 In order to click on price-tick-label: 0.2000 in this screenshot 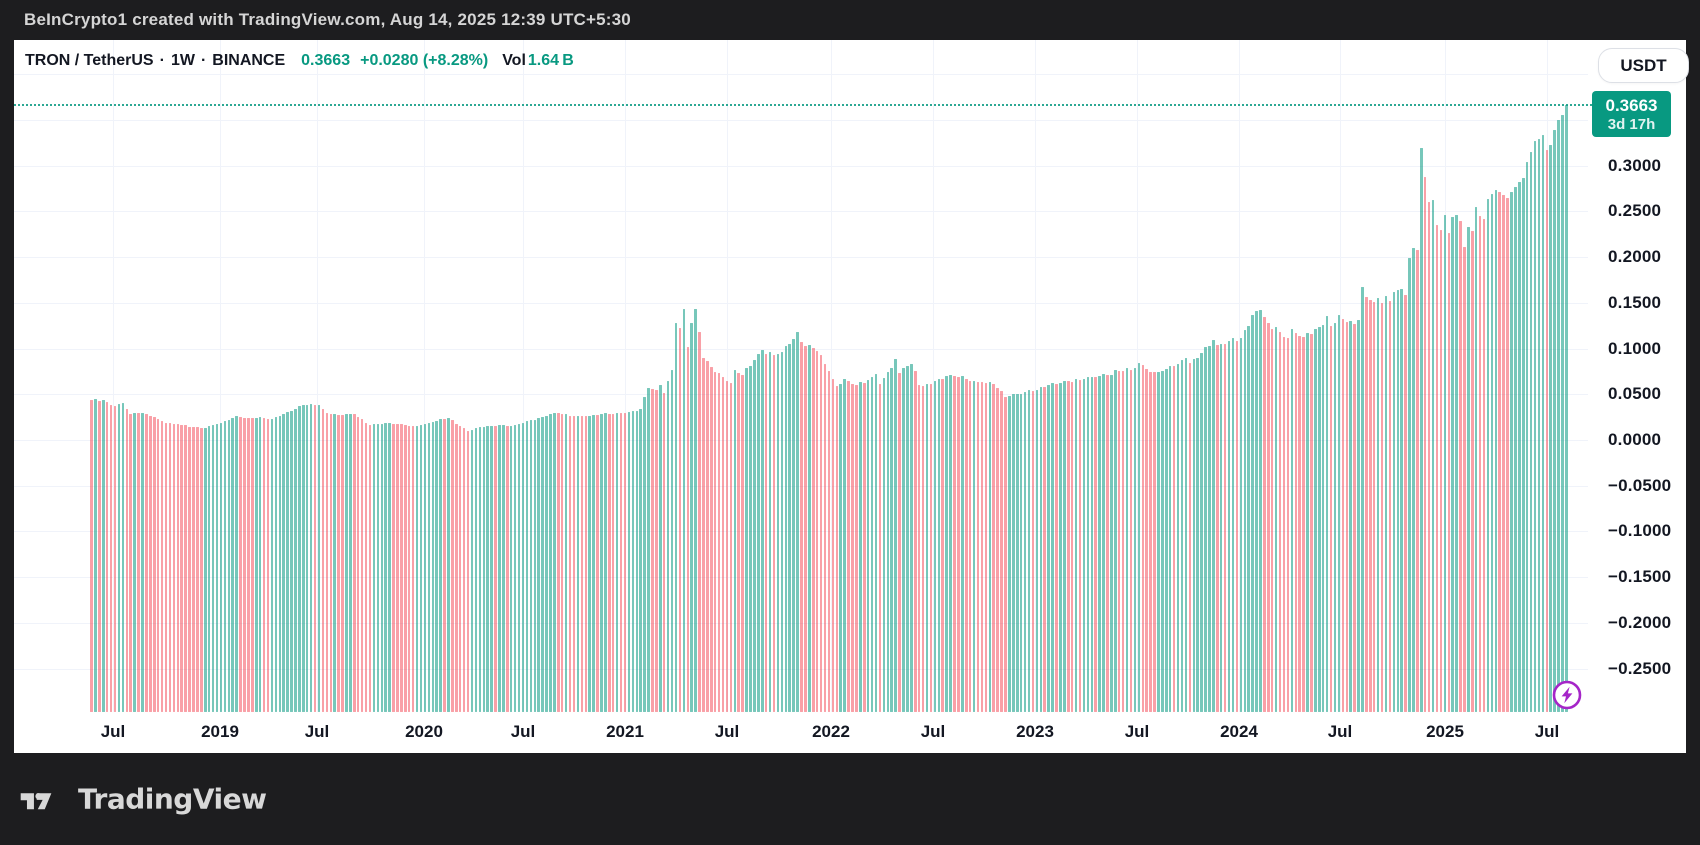, I will do `click(1635, 257)`.